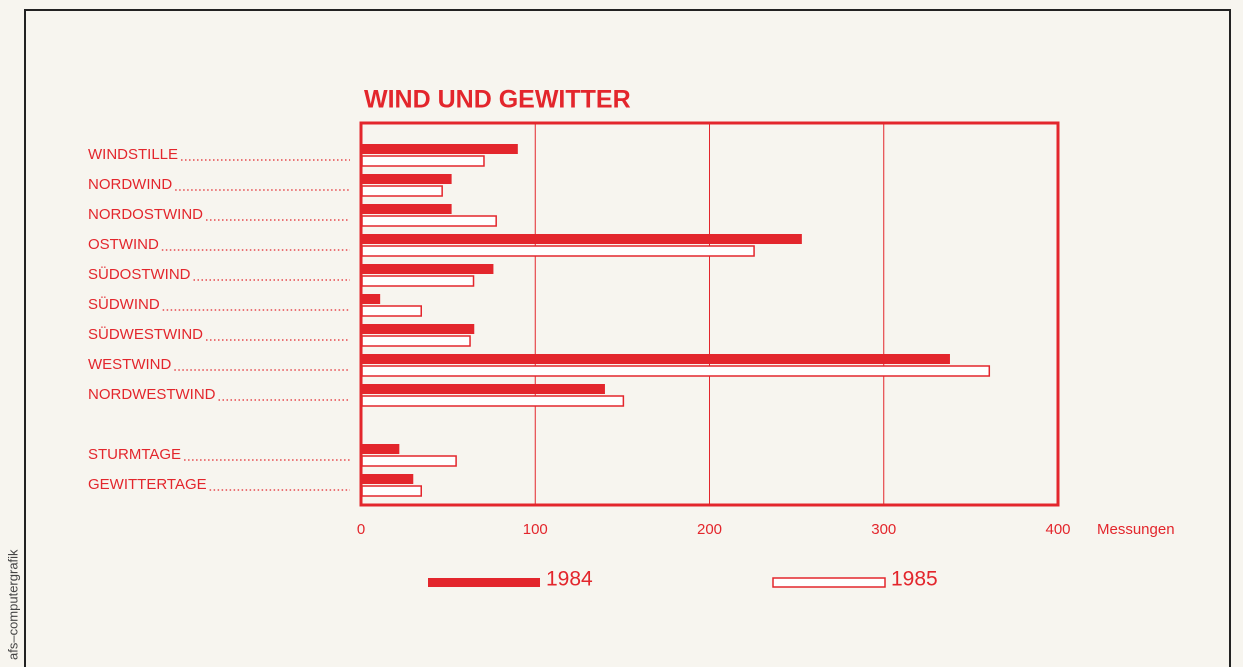  Describe the element at coordinates (129, 364) in the screenshot. I see `y-tick-label: WESTWIND` at that location.